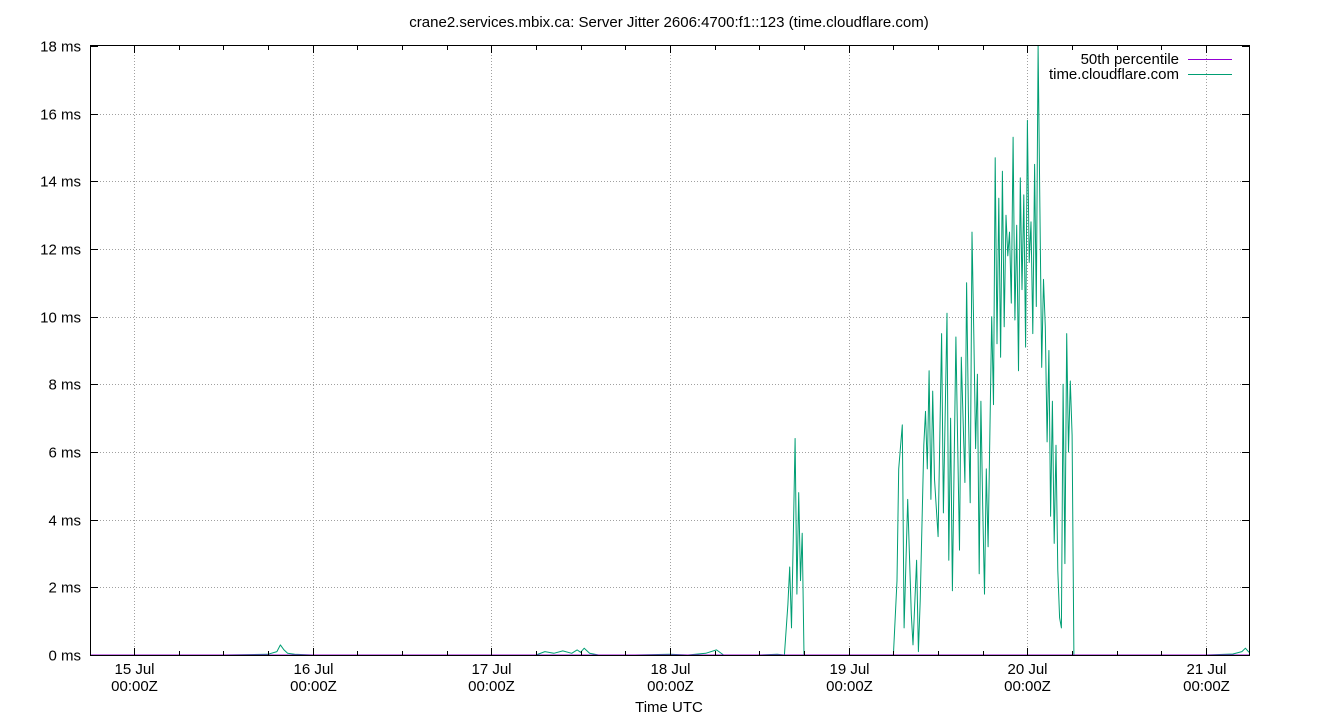  What do you see at coordinates (1027, 669) in the screenshot?
I see `x-tick-label-date: 20 Jul` at bounding box center [1027, 669].